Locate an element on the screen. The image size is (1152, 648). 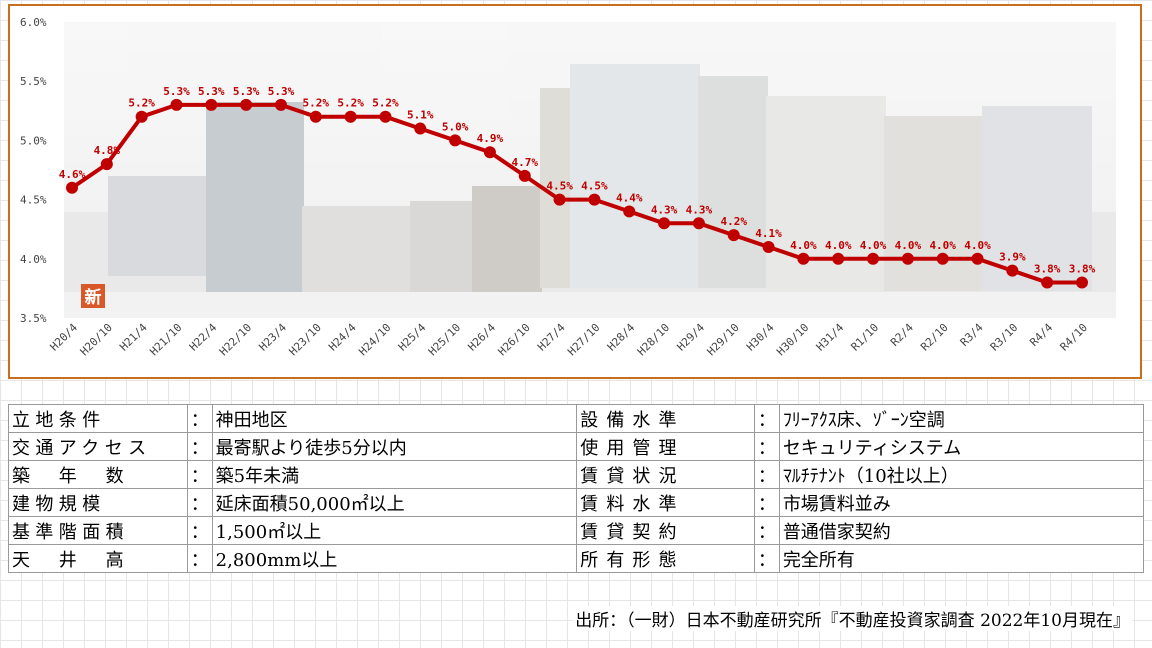
condition-row: 基準階面積： 1,500㎡以上 賃貸契約：普通借家契約 is located at coordinates (576, 530).